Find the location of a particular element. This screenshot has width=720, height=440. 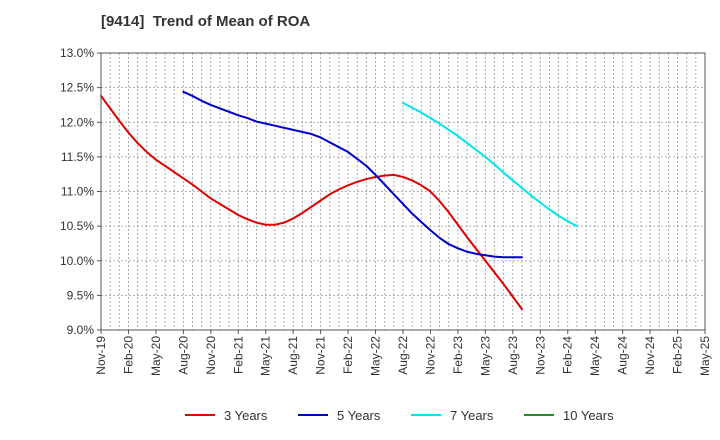

y-tick-label: 10.0% is located at coordinates (77, 261).